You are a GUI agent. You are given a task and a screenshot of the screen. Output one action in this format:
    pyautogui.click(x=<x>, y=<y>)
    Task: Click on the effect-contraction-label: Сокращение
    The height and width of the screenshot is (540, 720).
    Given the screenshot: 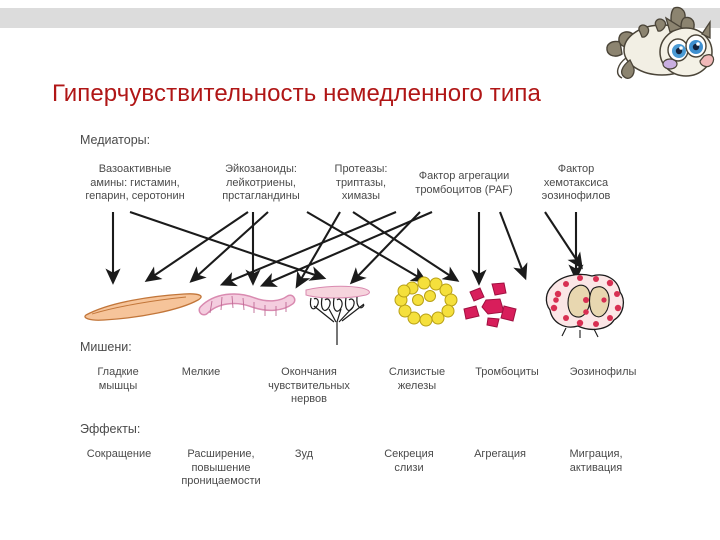 What is the action you would take?
    pyautogui.click(x=119, y=454)
    